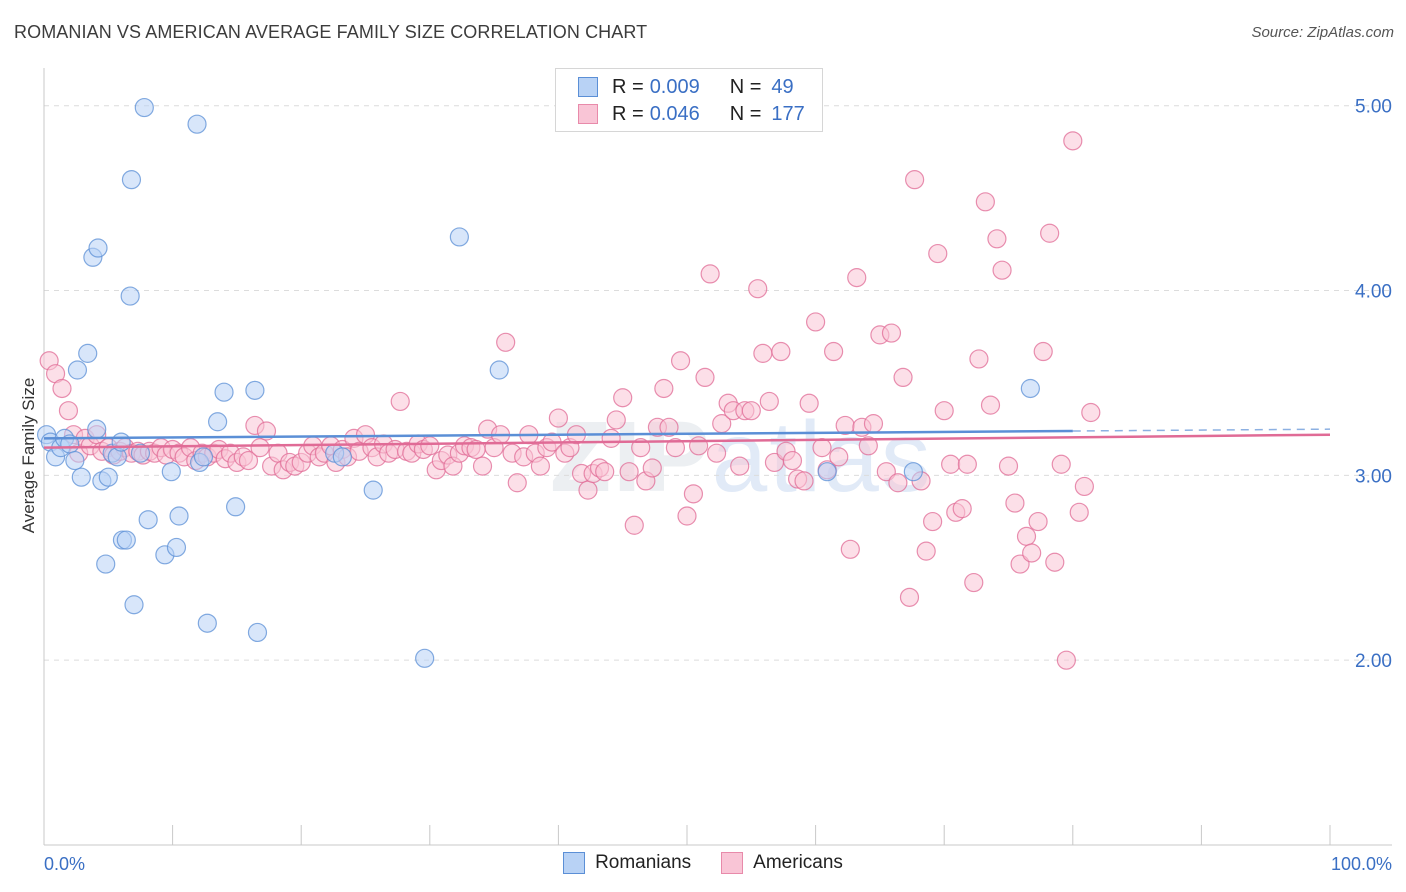 The width and height of the screenshot is (1406, 892). Describe the element at coordinates (1373, 107) in the screenshot. I see `y-tick-label: 5.00` at that location.